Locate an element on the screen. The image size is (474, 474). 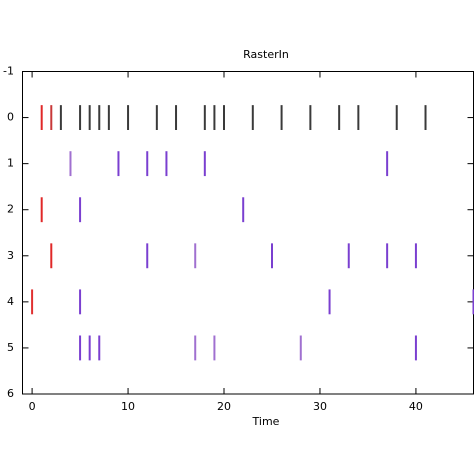
y-tick-label: 4 is located at coordinates (10, 301).